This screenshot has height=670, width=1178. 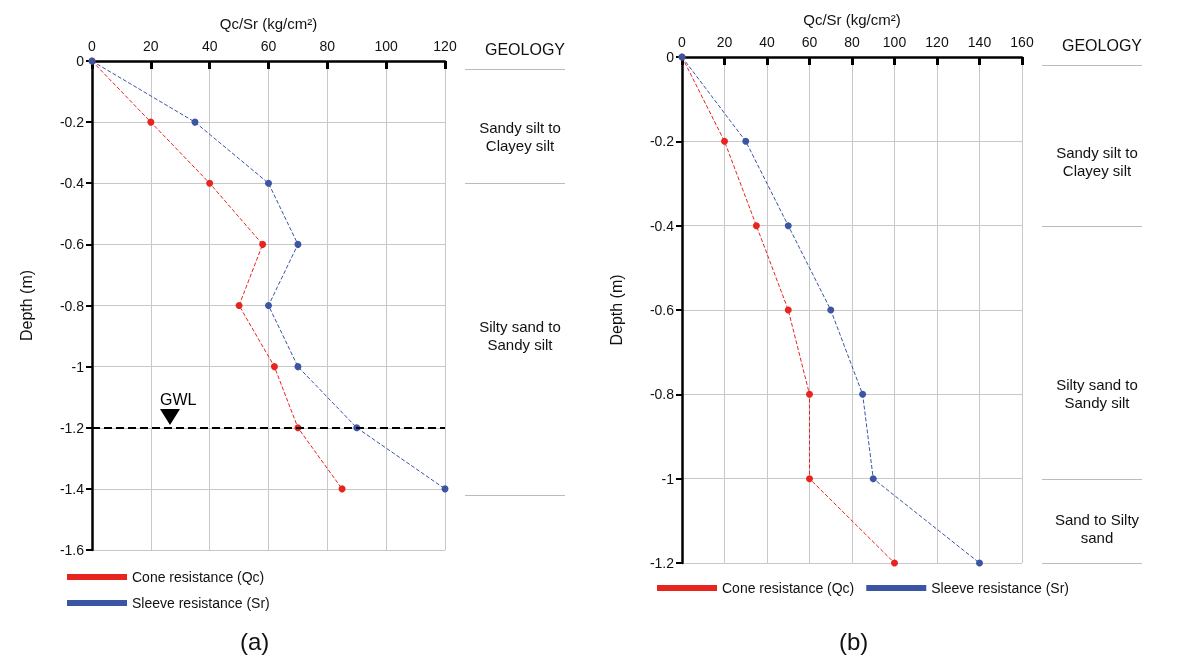 I want to click on ref-line-label: GWL, so click(x=178, y=400).